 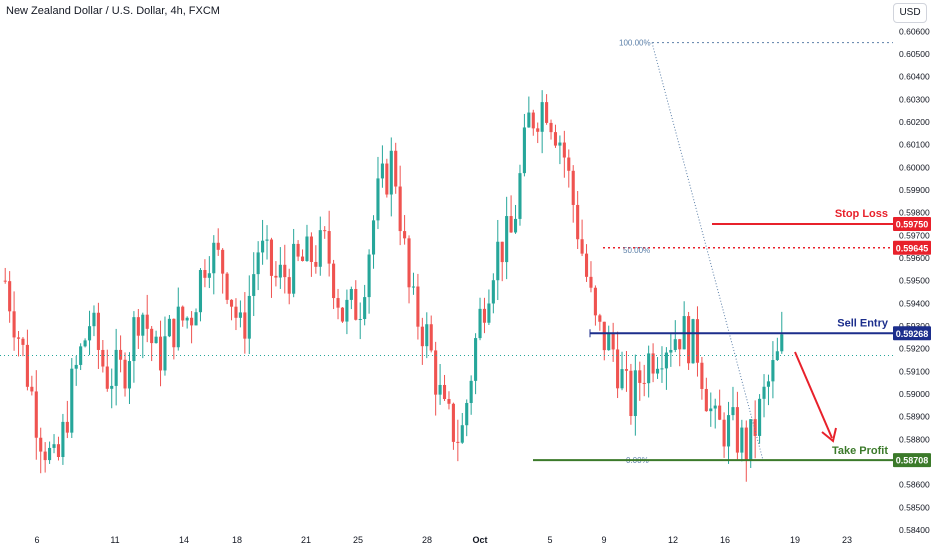 I want to click on take-profit-tag, so click(x=912, y=460).